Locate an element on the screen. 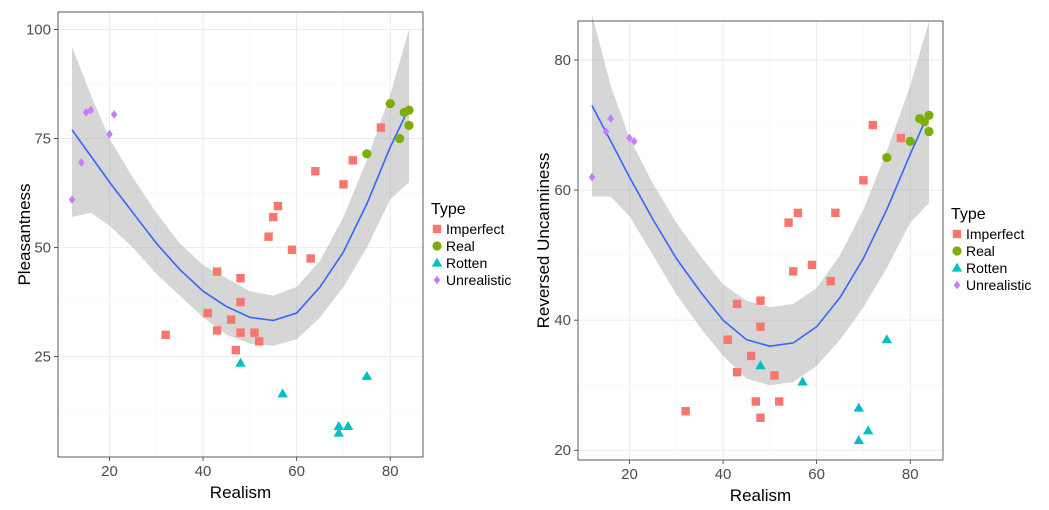 The height and width of the screenshot is (510, 1049). y-tick-label: 40 is located at coordinates (562, 320).